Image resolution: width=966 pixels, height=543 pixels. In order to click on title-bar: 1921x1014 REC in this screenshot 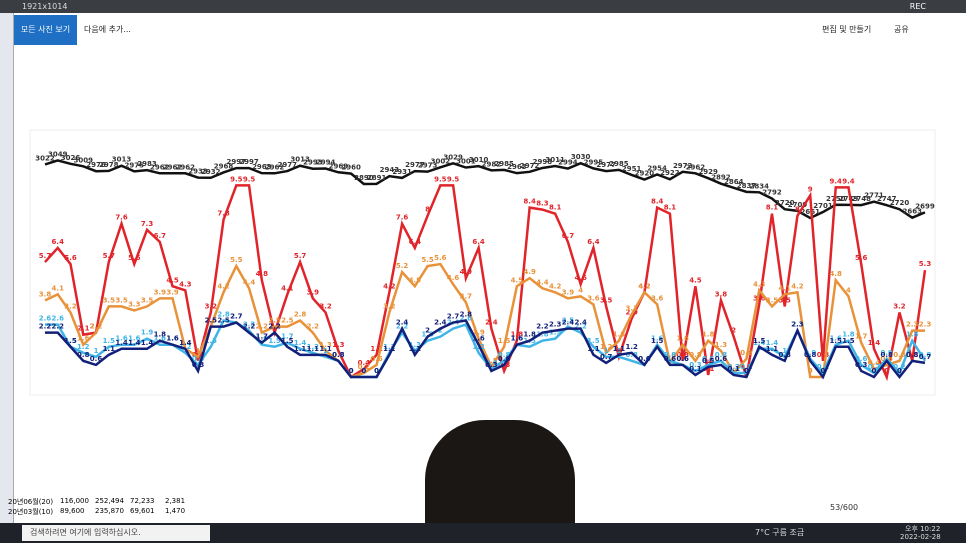, I will do `click(483, 6)`.